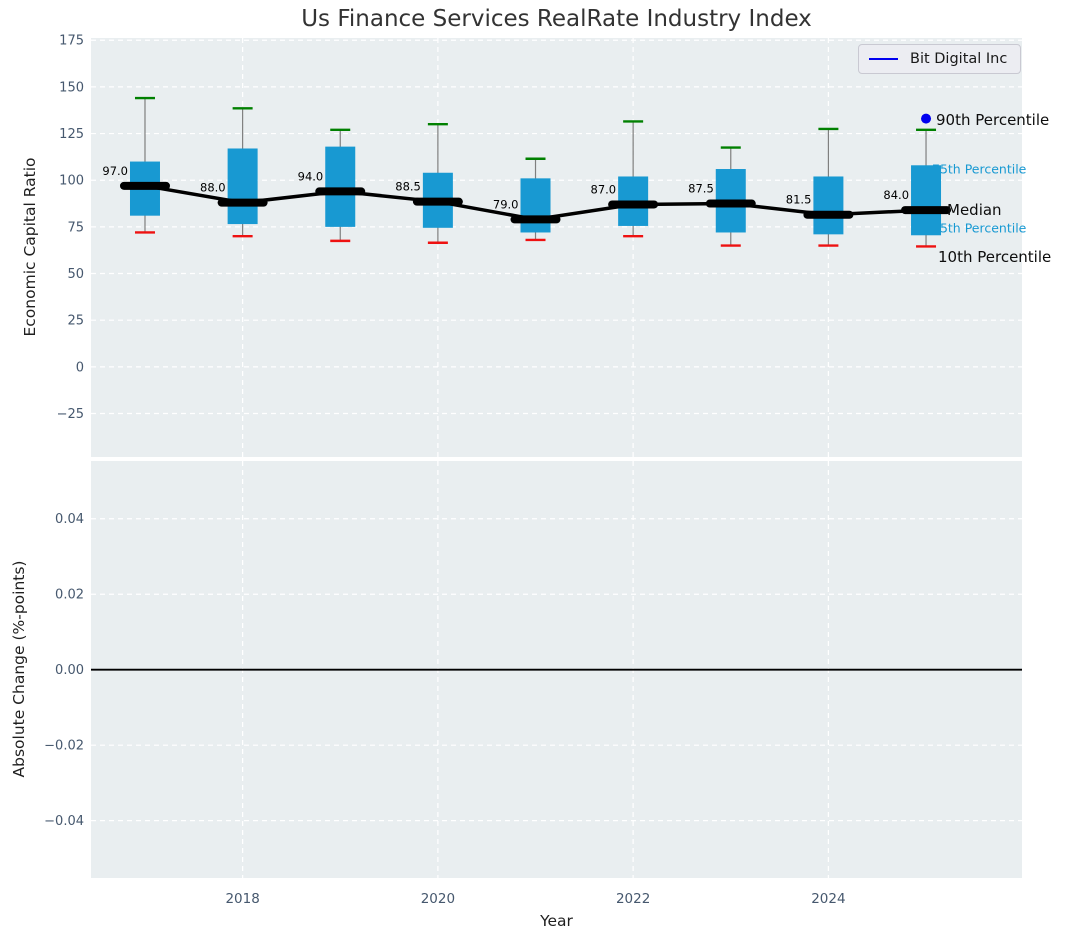  I want to click on top-y-tick-label: 150, so click(71, 87).